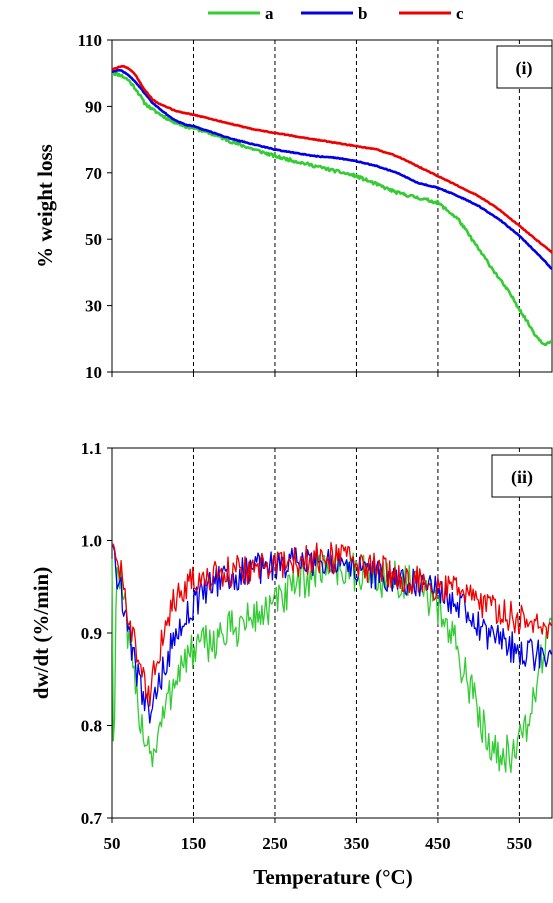 This screenshot has width=553, height=903. I want to click on y-tick-label: 0.7, so click(92, 818).